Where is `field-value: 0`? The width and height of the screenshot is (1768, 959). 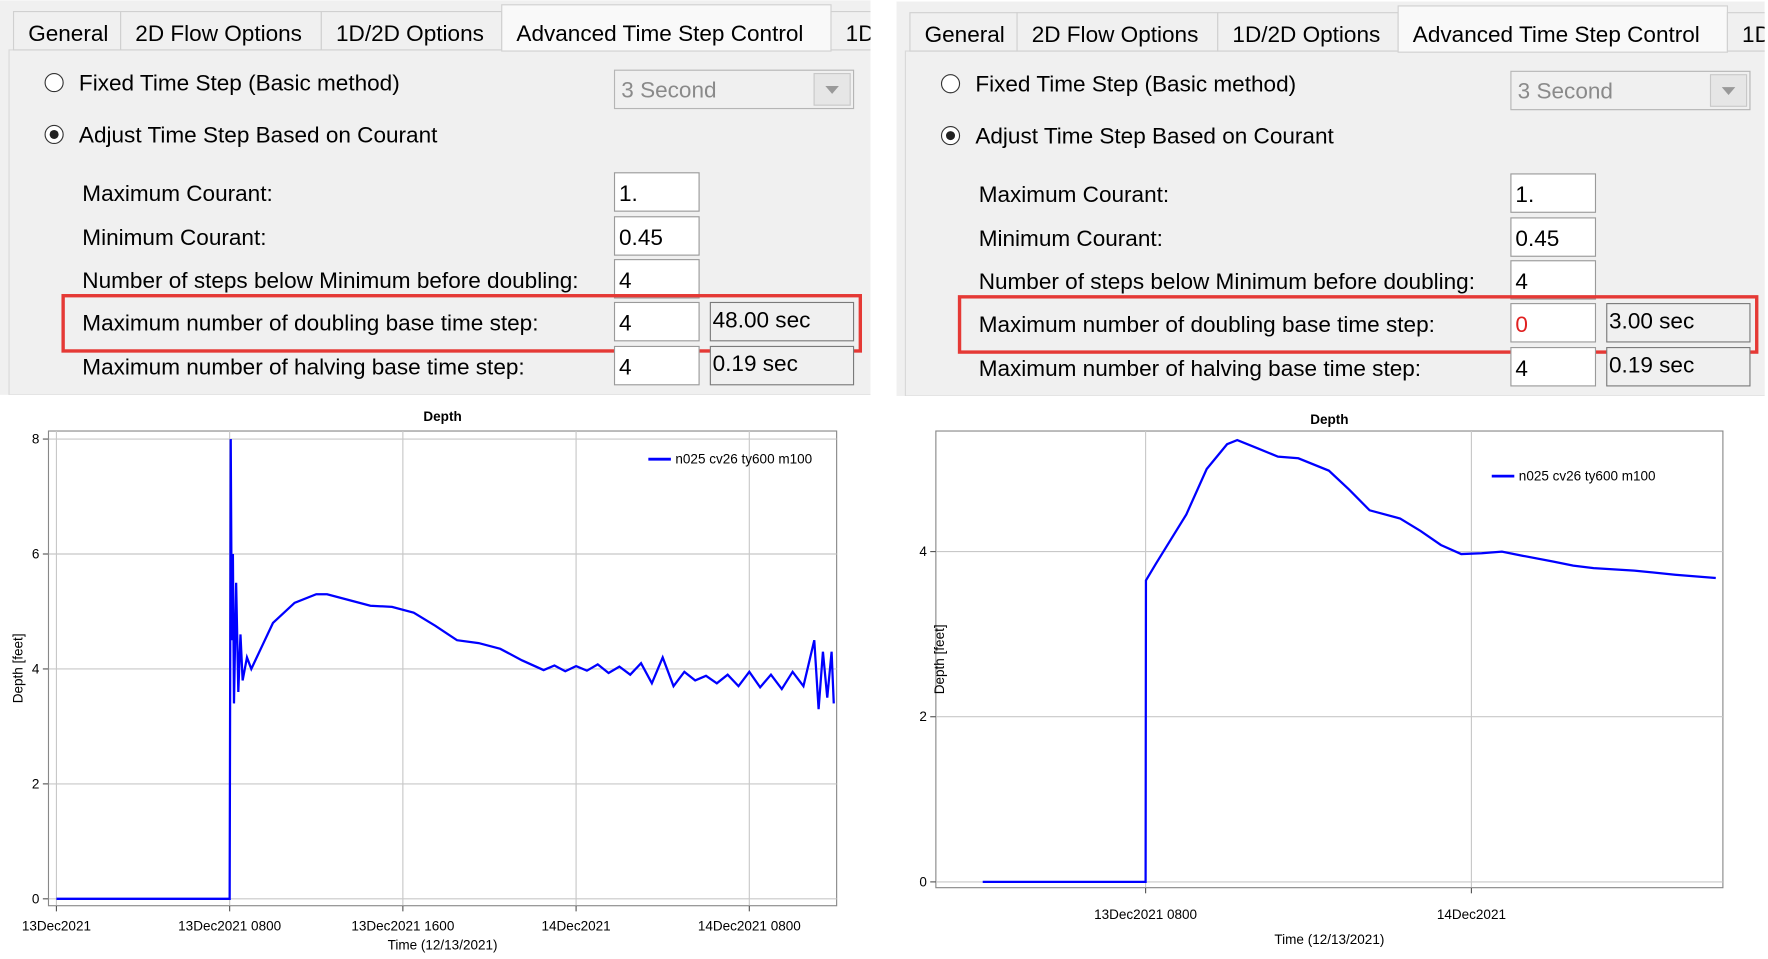 field-value: 0 is located at coordinates (1521, 324).